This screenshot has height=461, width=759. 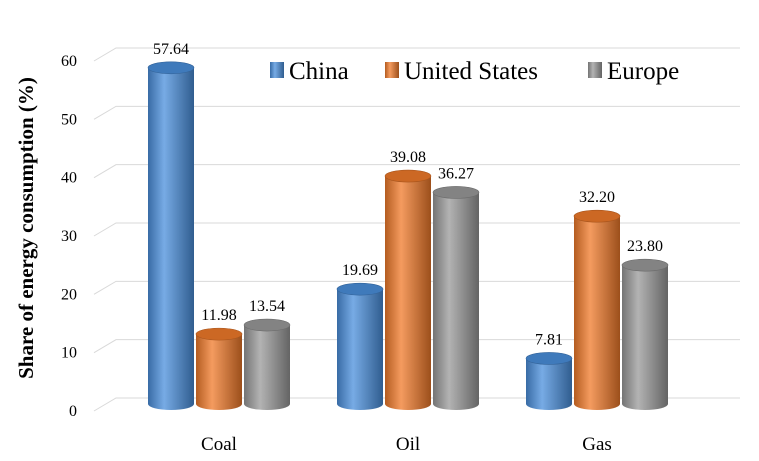 I want to click on data-label: 57.64, so click(x=171, y=49).